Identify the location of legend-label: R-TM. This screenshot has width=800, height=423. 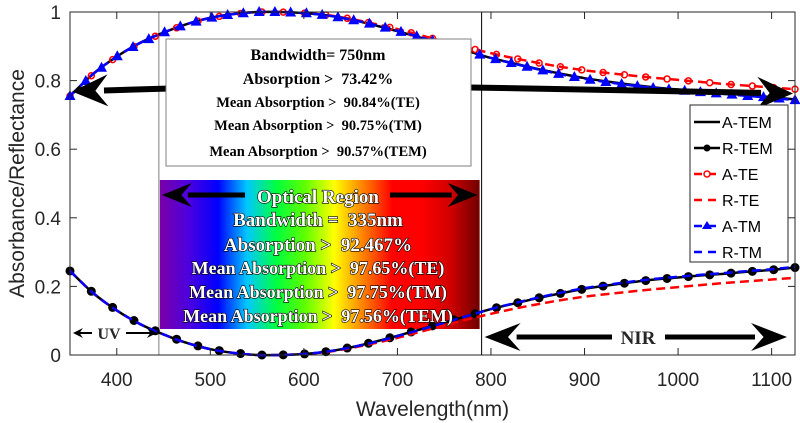
(742, 253).